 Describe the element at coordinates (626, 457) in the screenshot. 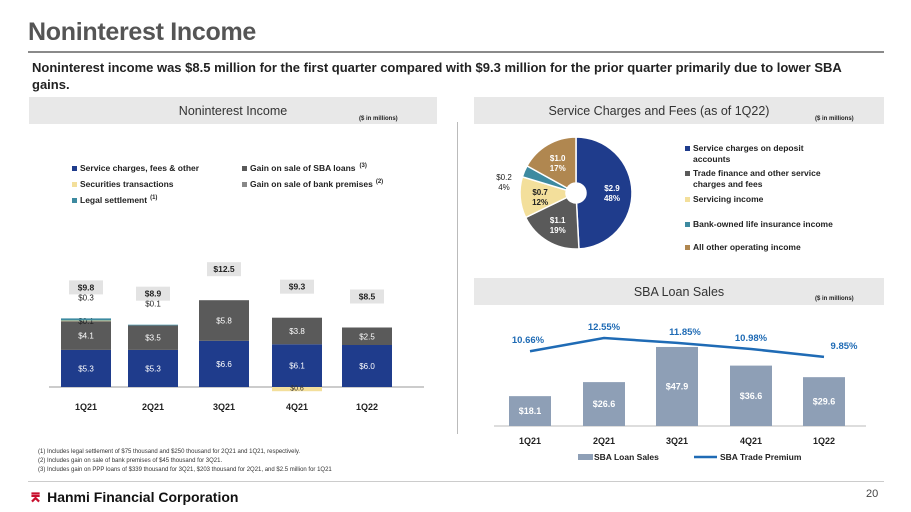

I see `sba-legend-bar-label: SBA Loan Sales` at that location.